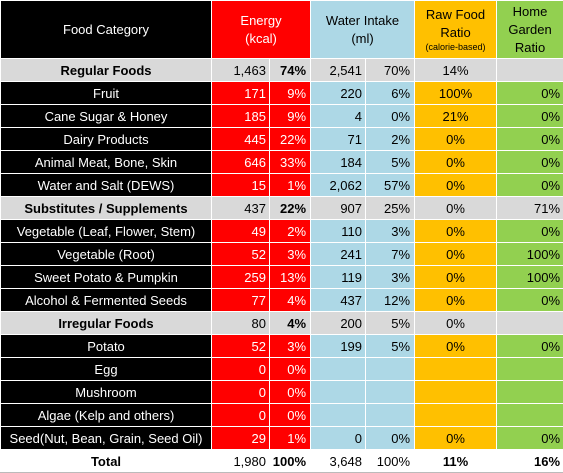  What do you see at coordinates (390, 208) in the screenshot?
I see `water-percent-cell: 25%` at bounding box center [390, 208].